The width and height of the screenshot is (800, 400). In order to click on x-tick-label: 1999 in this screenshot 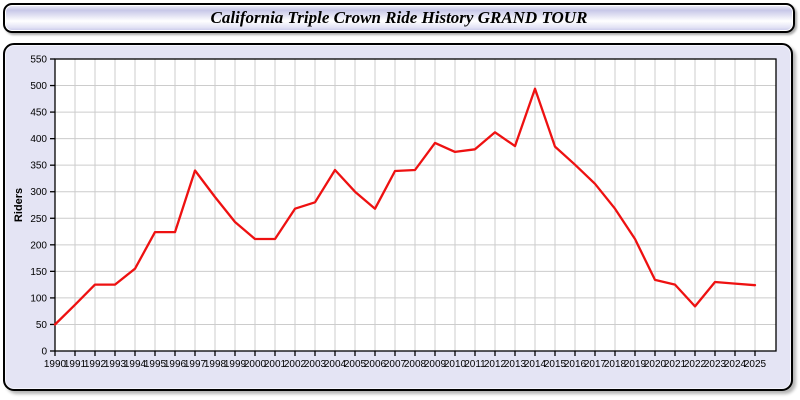, I will do `click(235, 364)`.